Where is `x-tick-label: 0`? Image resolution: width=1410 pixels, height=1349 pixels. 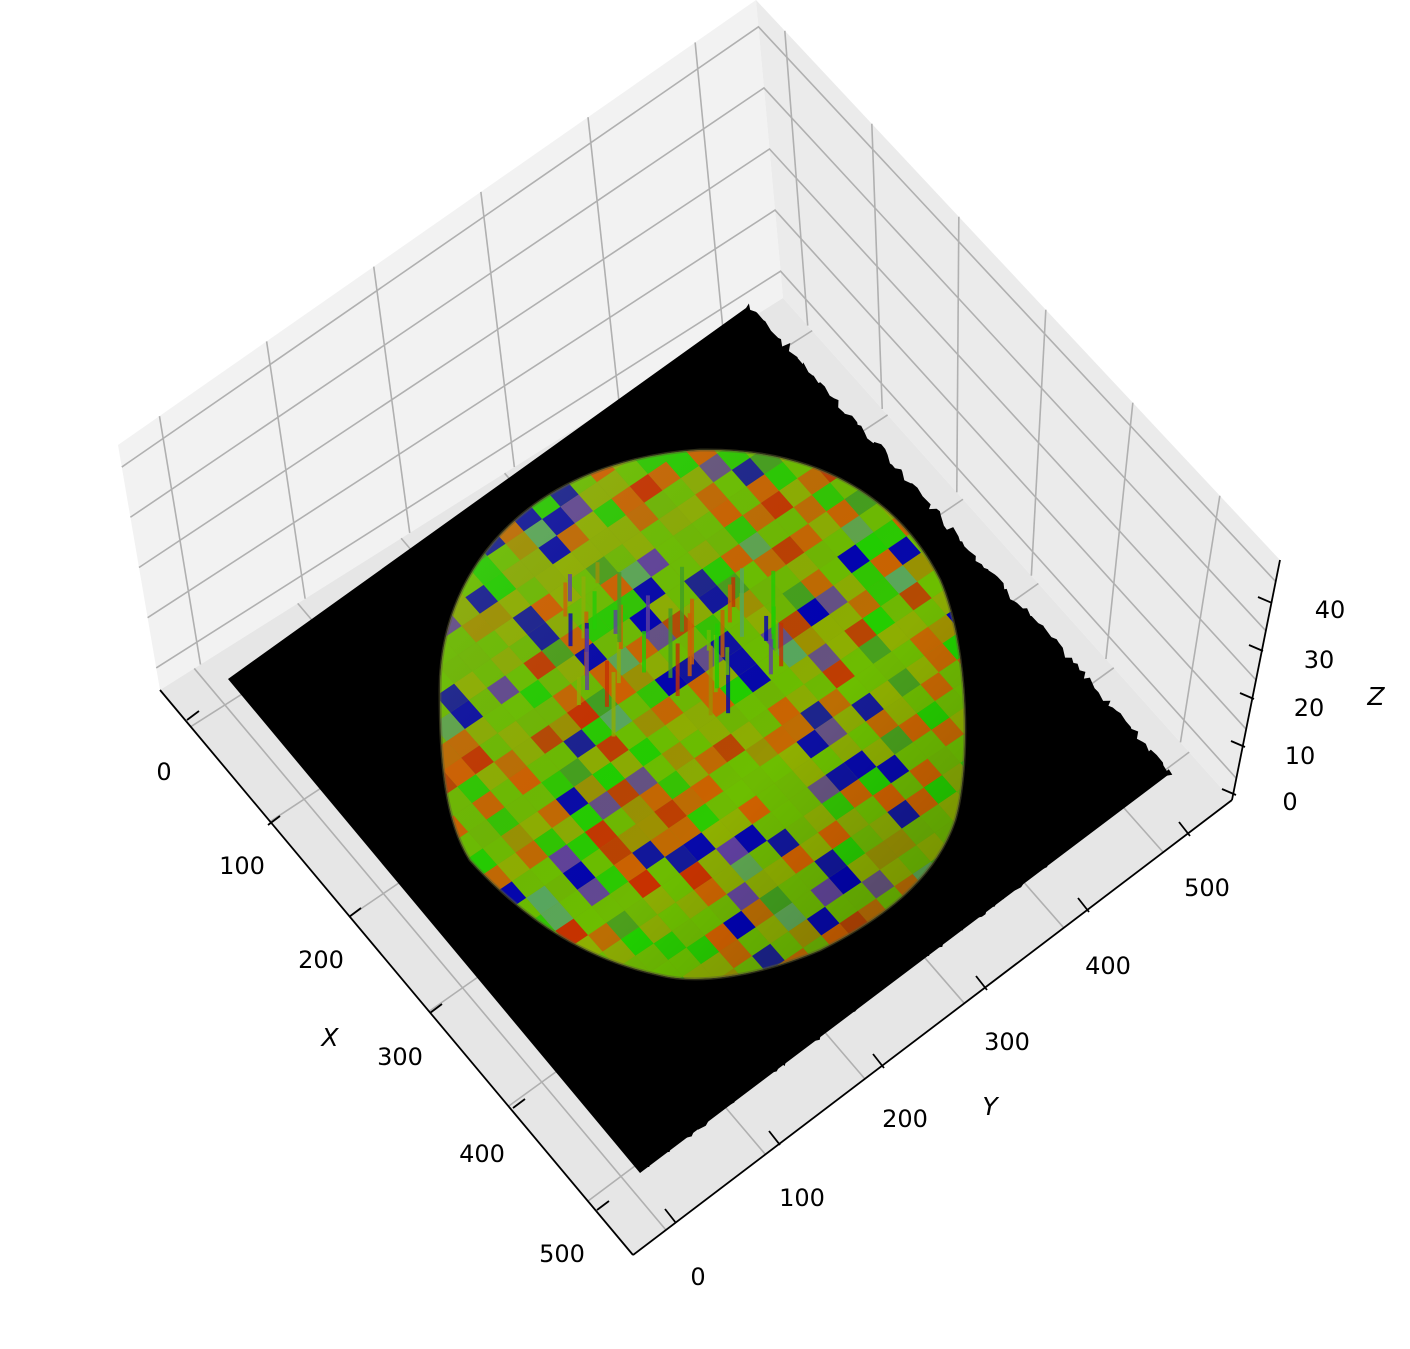
x-tick-label: 0 is located at coordinates (163, 772).